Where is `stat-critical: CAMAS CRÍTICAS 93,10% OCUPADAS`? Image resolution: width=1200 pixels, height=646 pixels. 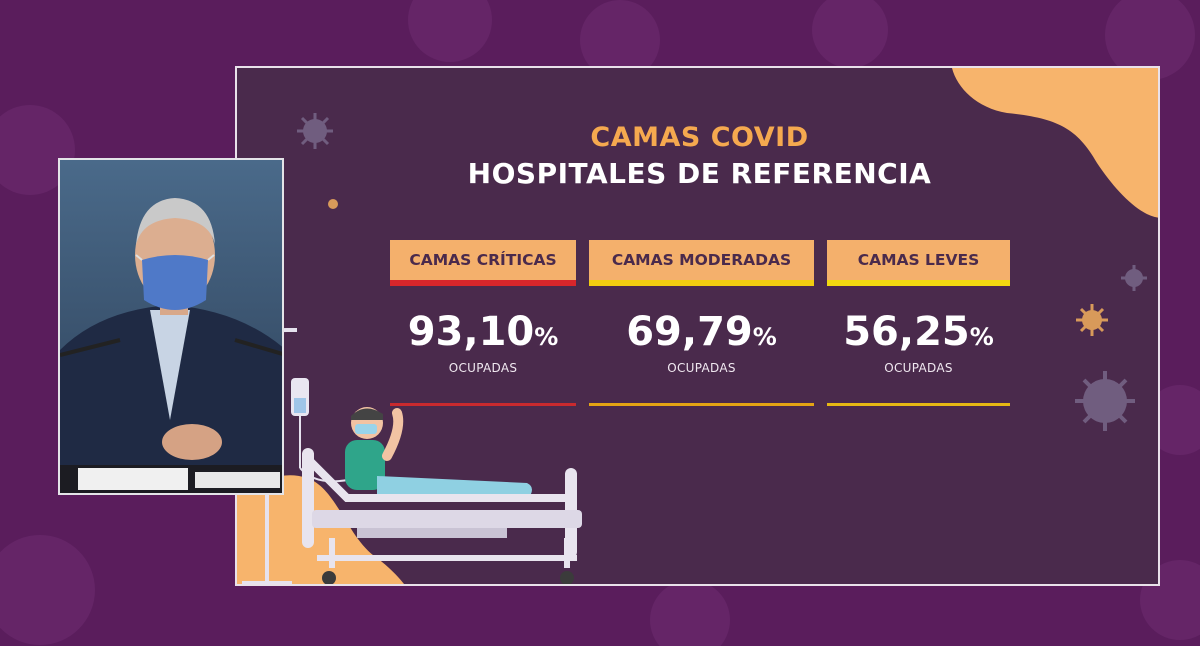
stat-critical: CAMAS CRÍTICAS 93,10% OCUPADAS is located at coordinates (483, 323).